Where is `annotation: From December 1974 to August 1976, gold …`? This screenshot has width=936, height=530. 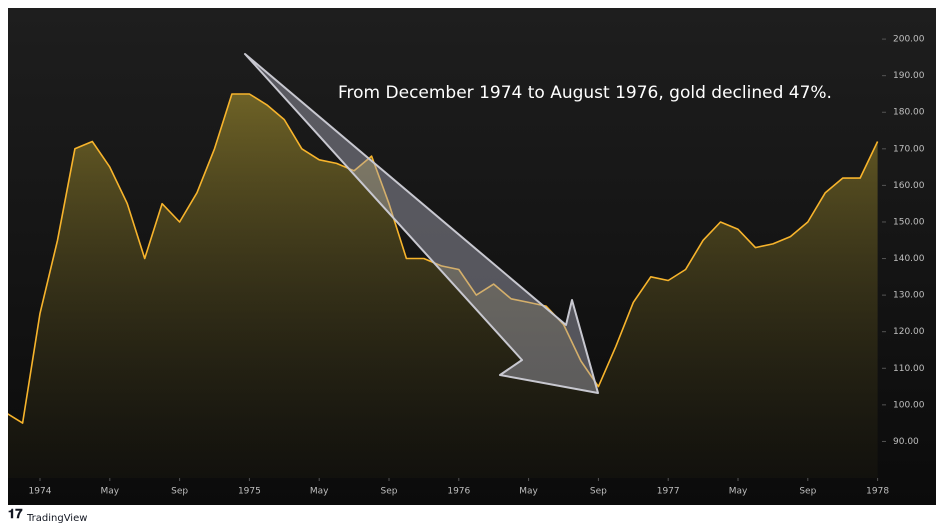
annotation: From December 1974 to August 1976, gold … is located at coordinates (585, 93).